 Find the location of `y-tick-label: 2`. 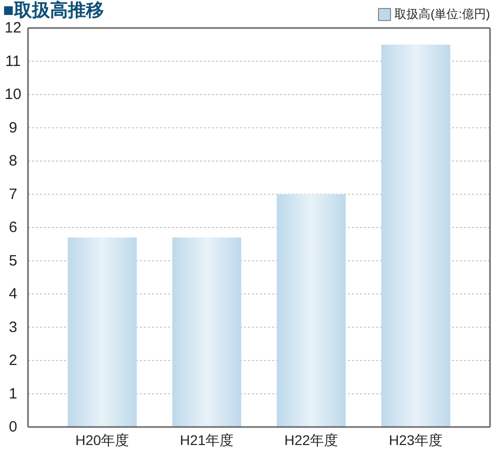

y-tick-label: 2 is located at coordinates (13, 360).